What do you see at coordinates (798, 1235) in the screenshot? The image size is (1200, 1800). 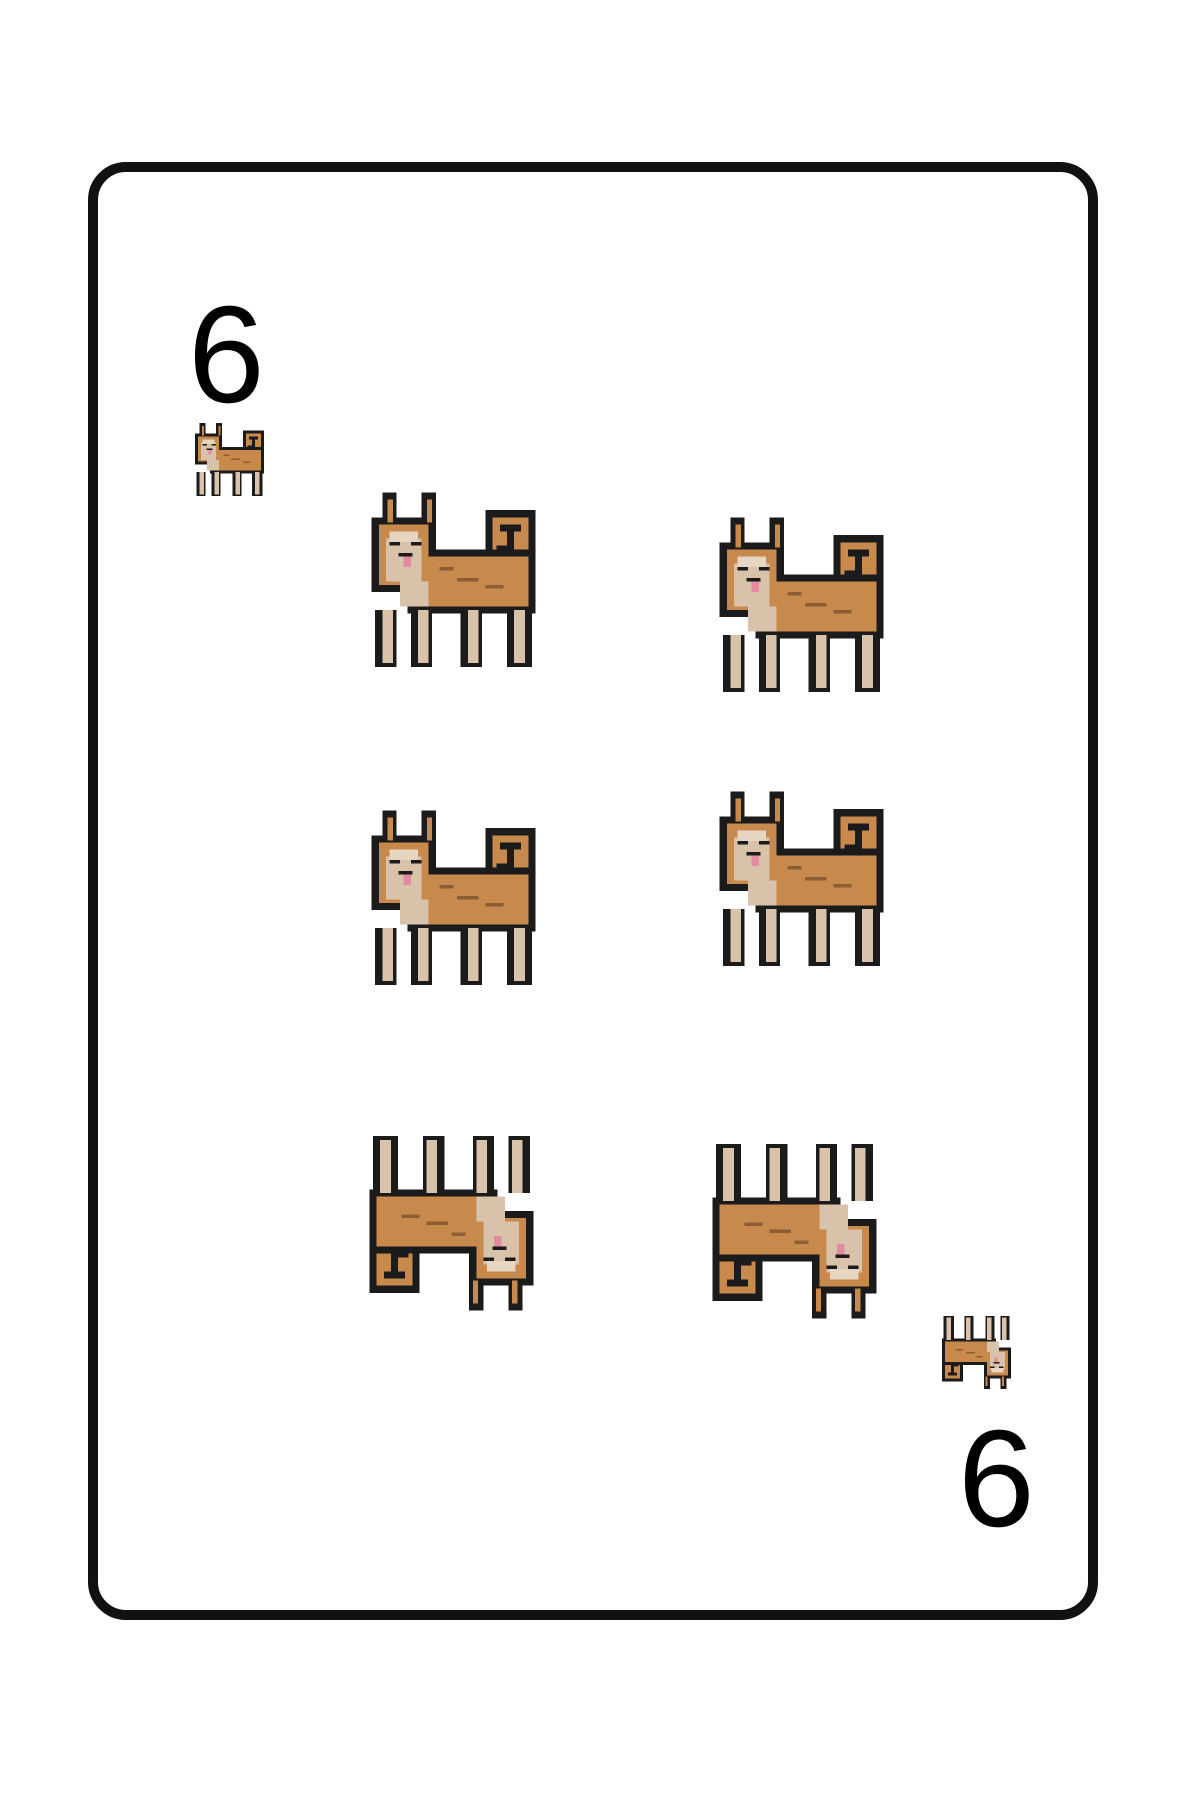 I see `dog-pip-6-inverted-icon` at bounding box center [798, 1235].